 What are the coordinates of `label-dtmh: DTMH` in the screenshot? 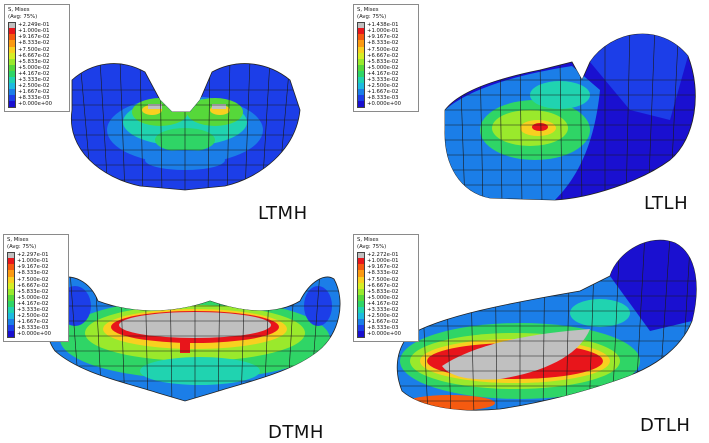 It's located at (296, 432).